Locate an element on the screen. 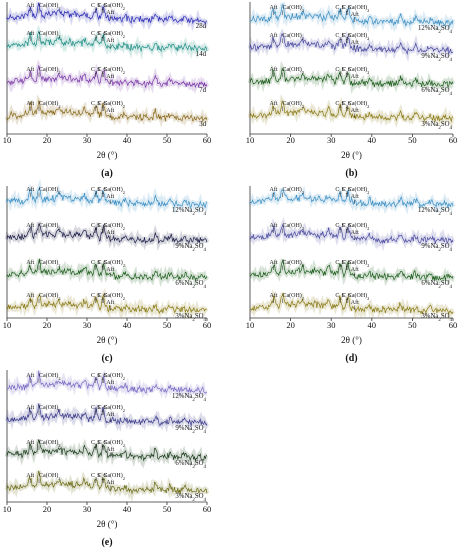  series-name-label: 28d is located at coordinates (201, 26).